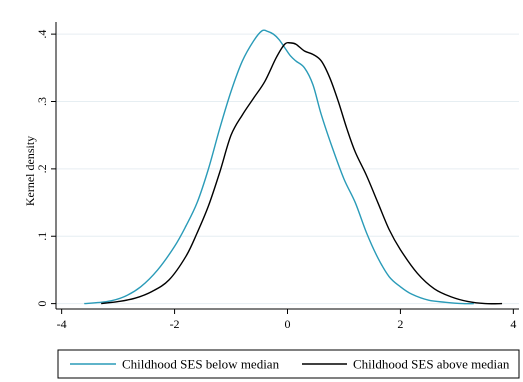 The image size is (523, 382). I want to click on x-tick-label-3: 2, so click(400, 324).